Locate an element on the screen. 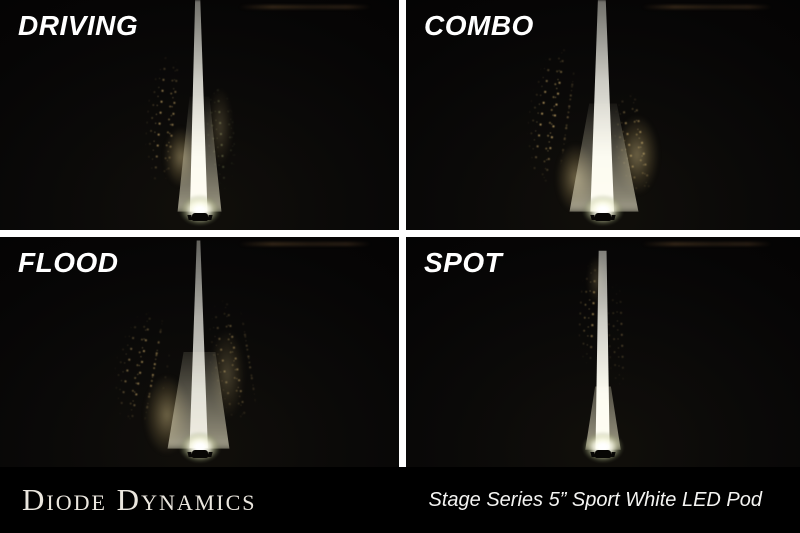  beam-pattern-label: FLOOD is located at coordinates (68, 262).